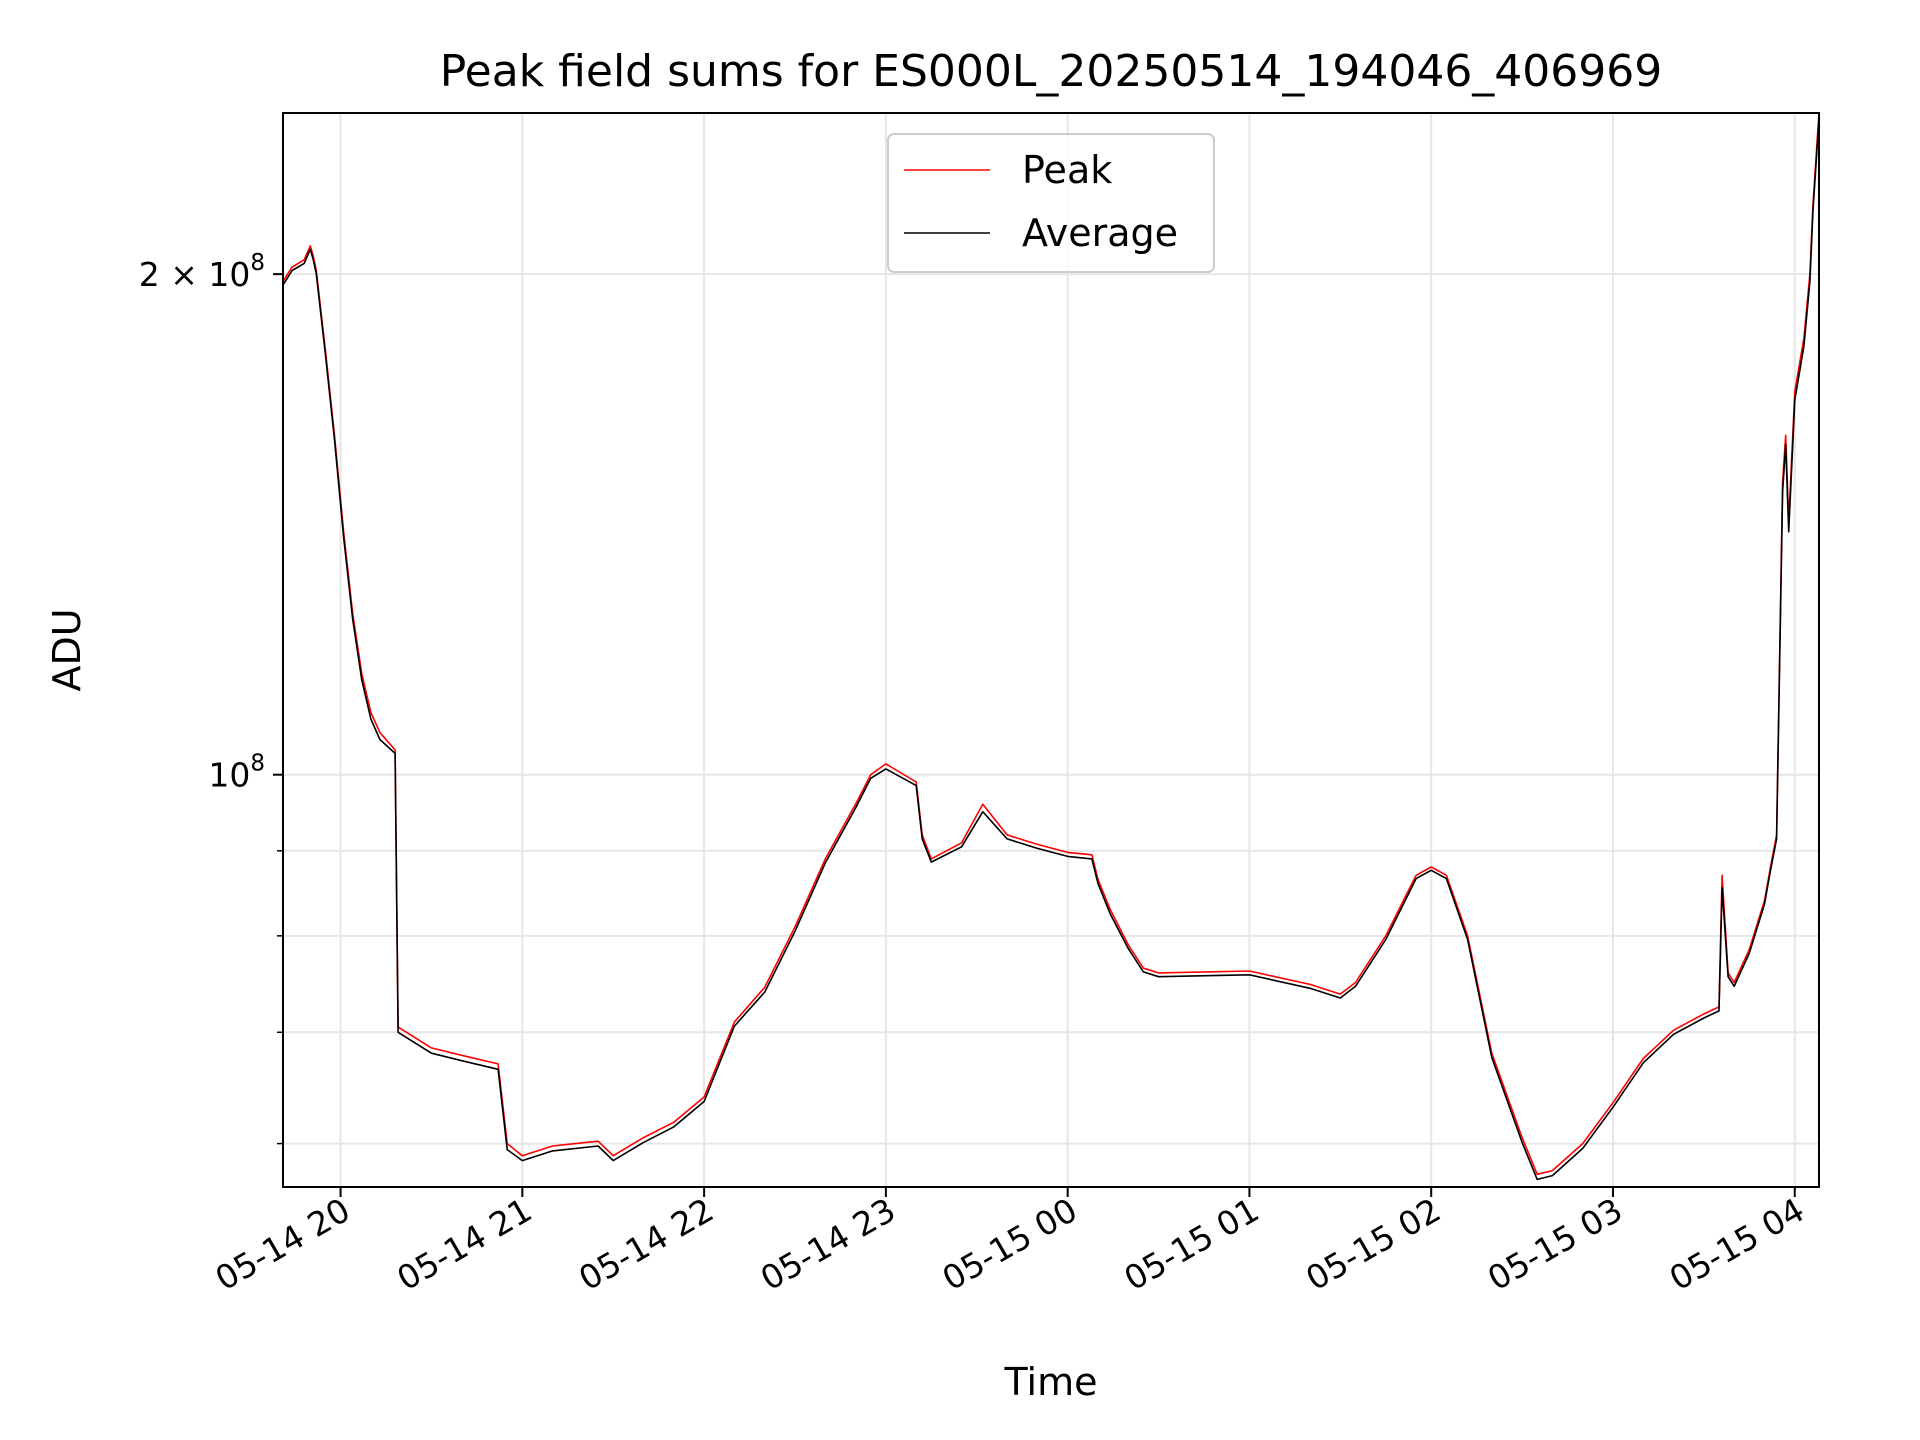 The width and height of the screenshot is (1920, 1440). What do you see at coordinates (67, 649) in the screenshot?
I see `y-axis-label: ADU` at bounding box center [67, 649].